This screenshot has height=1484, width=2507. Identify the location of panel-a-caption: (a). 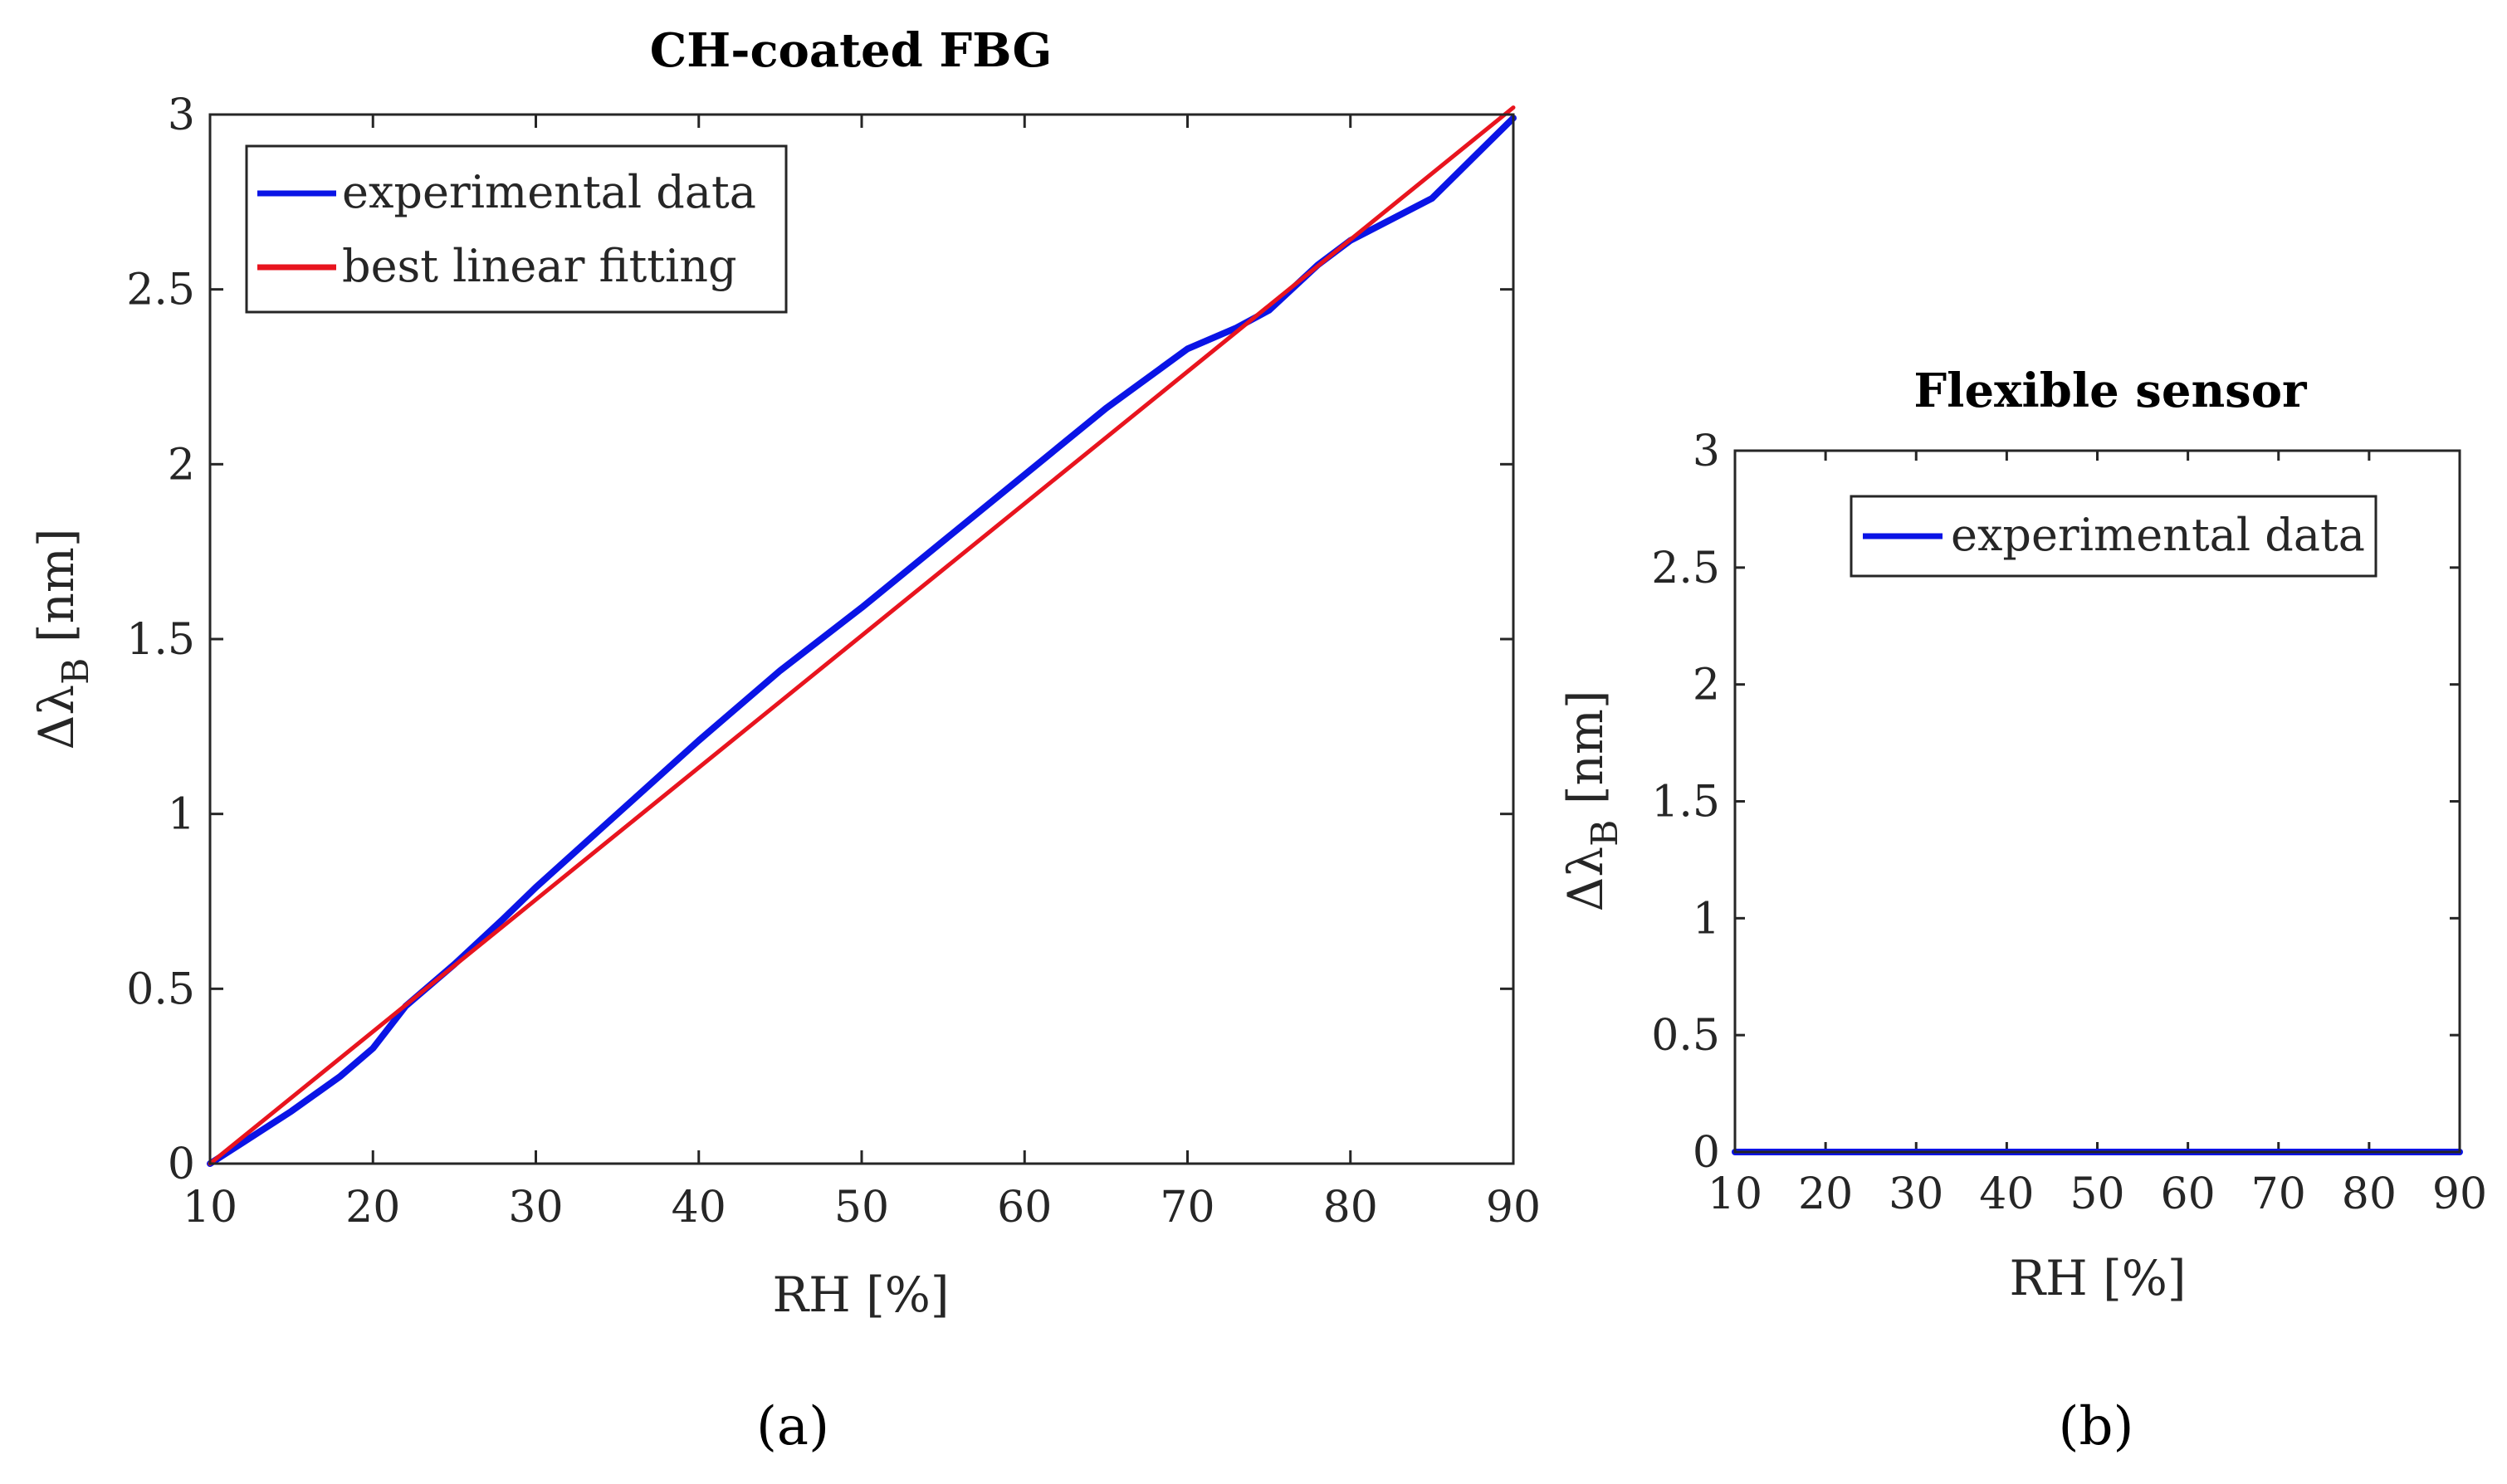
(793, 1426).